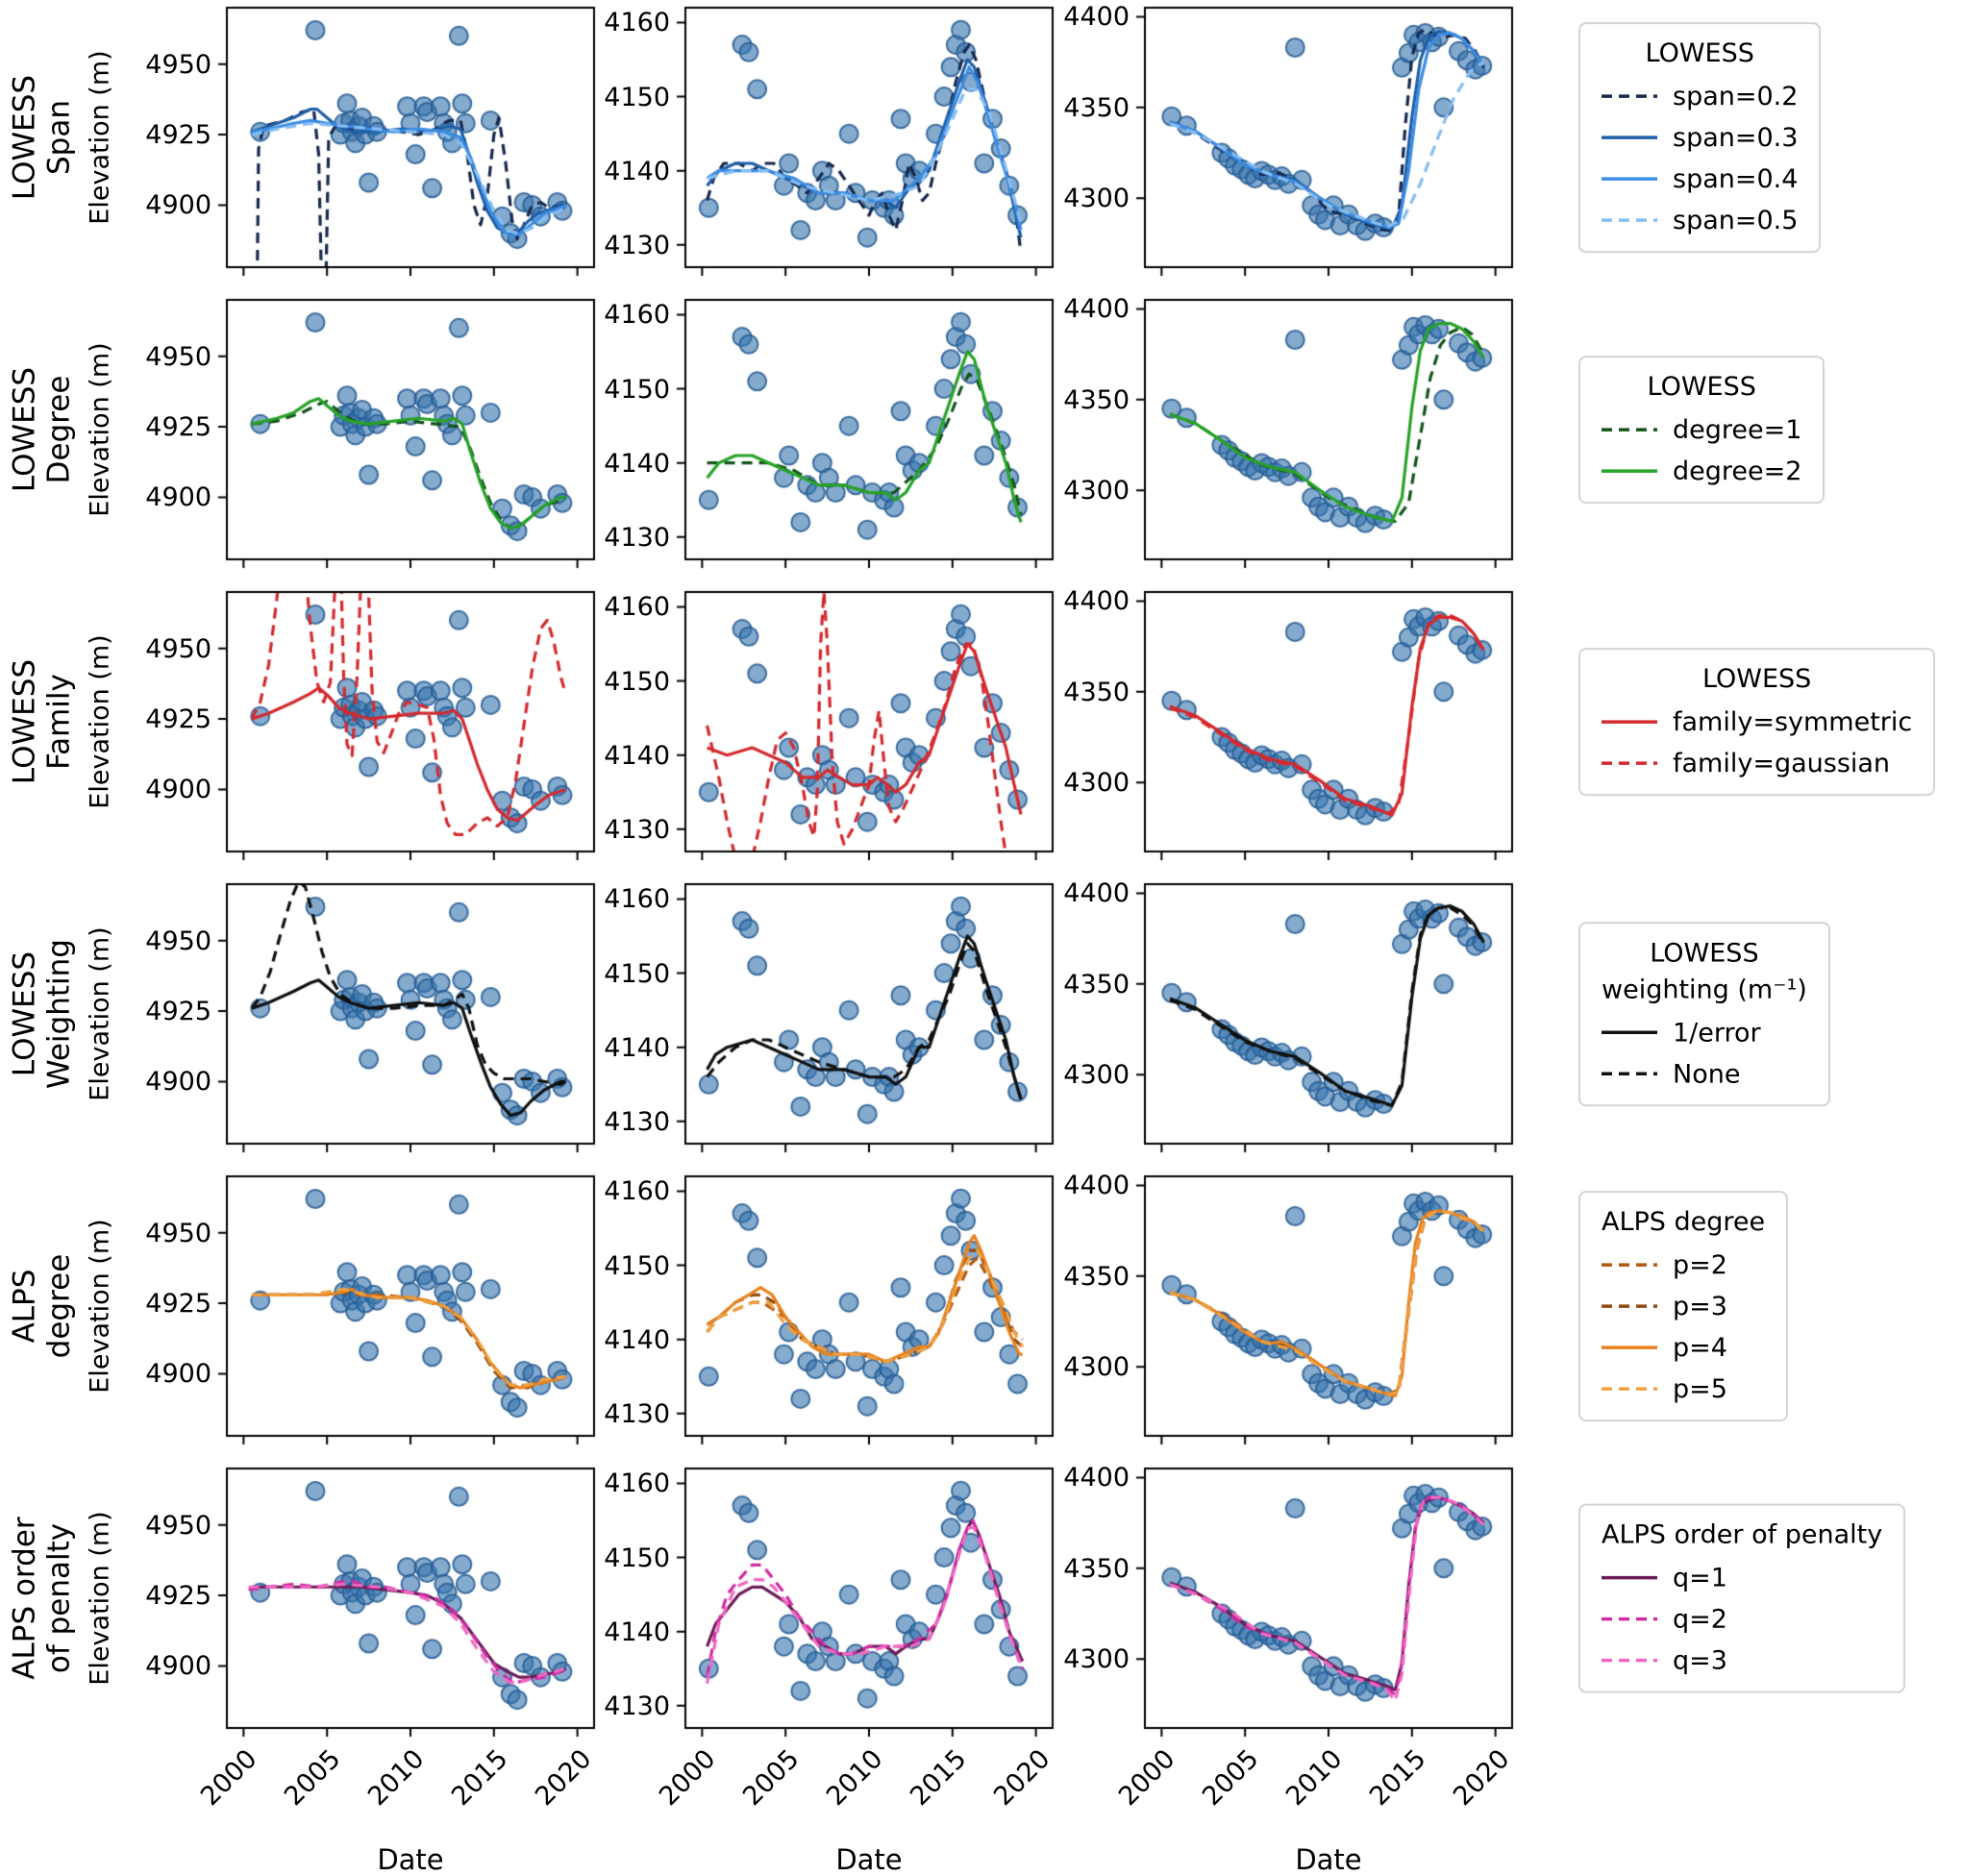  Describe the element at coordinates (58, 722) in the screenshot. I see `row-title-line: Family` at that location.